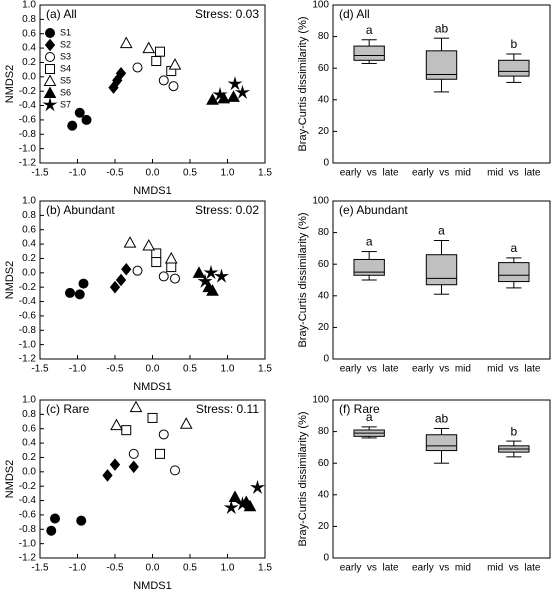  What do you see at coordinates (227, 409) in the screenshot?
I see `stress-label: Stress: 0.11` at bounding box center [227, 409].